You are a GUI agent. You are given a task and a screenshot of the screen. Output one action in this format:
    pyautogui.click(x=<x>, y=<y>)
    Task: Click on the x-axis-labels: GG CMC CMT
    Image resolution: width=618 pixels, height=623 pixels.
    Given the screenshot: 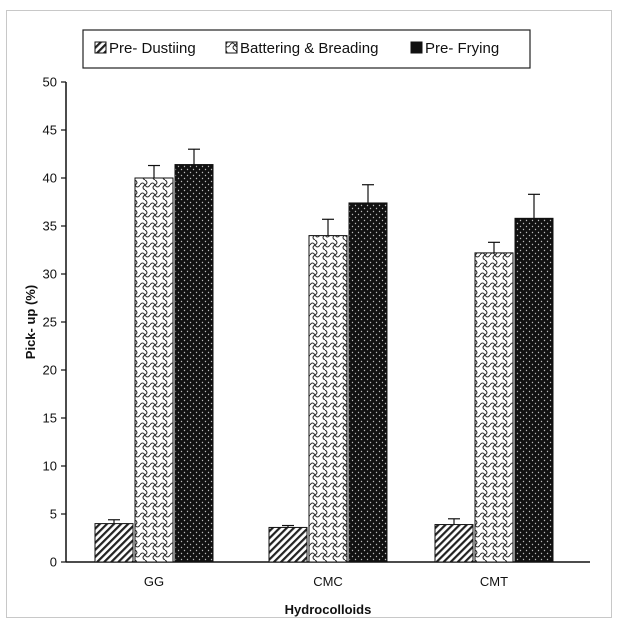 What is the action you would take?
    pyautogui.click(x=326, y=581)
    